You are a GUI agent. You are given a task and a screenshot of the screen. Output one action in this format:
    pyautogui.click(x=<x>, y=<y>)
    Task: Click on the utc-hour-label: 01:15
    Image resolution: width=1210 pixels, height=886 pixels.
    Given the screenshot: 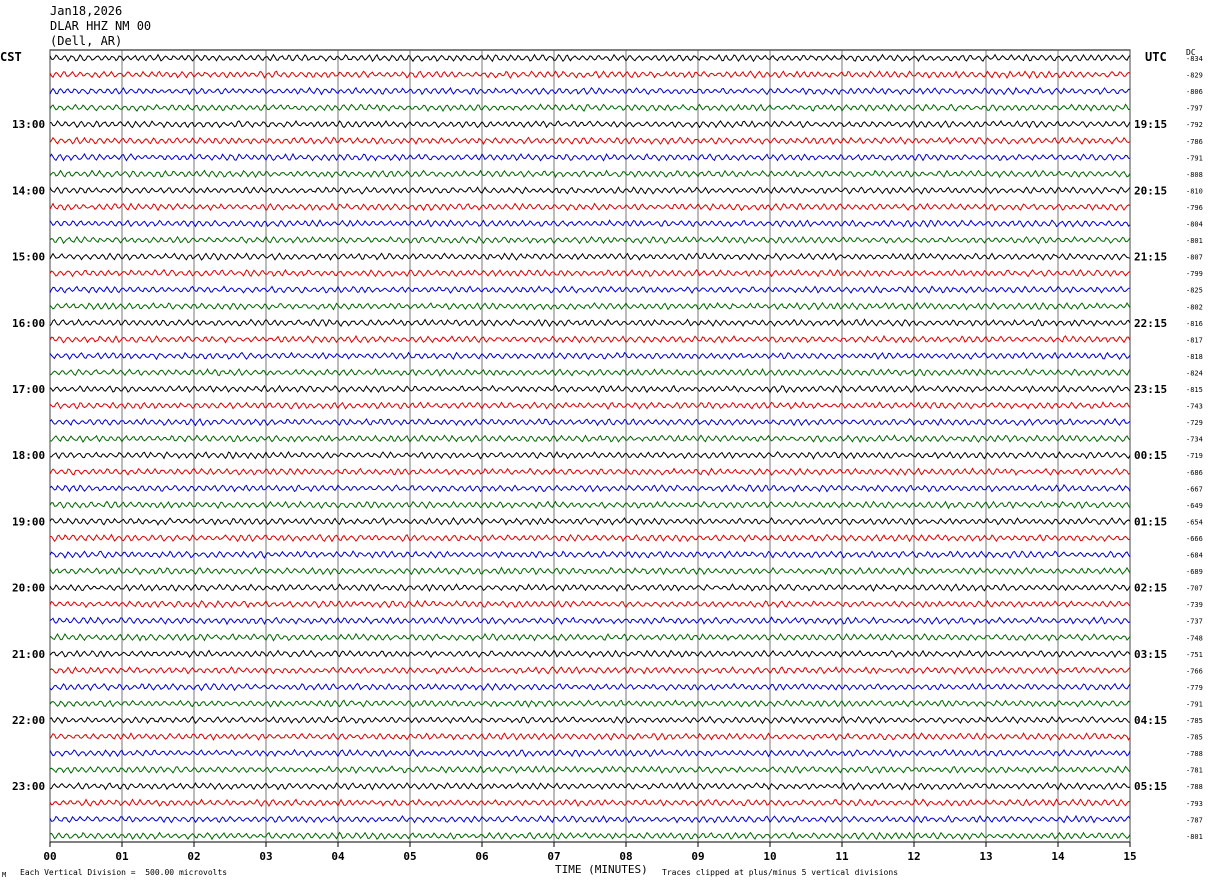 What is the action you would take?
    pyautogui.click(x=1150, y=521)
    